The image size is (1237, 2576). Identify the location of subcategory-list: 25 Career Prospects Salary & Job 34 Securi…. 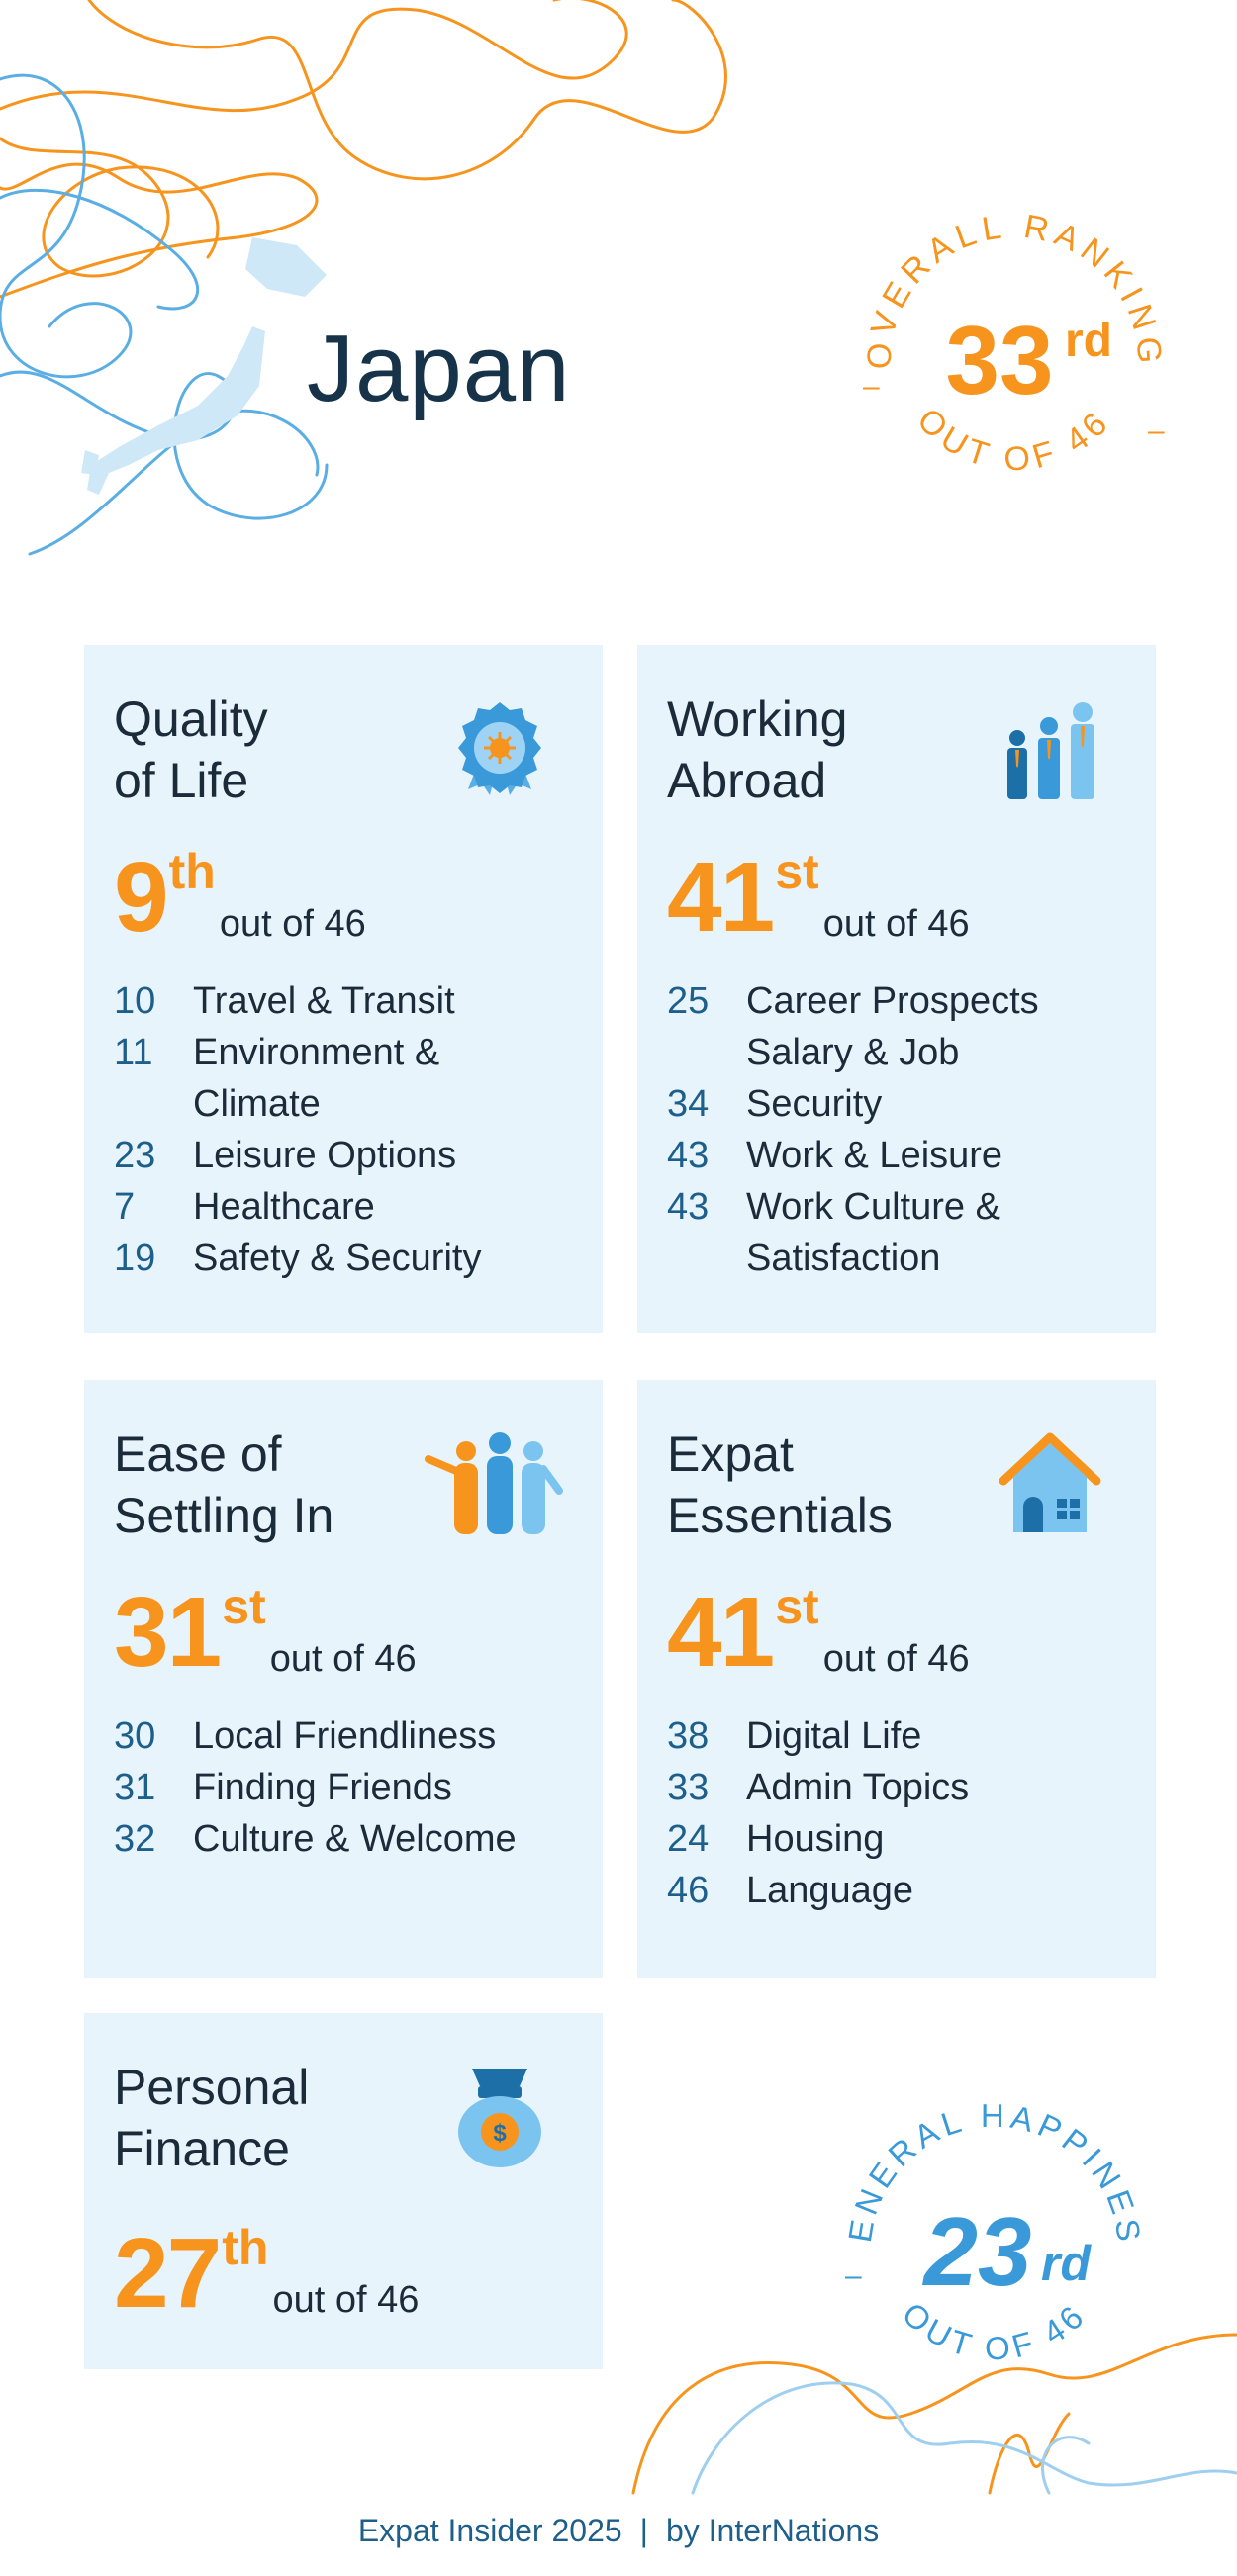
(895, 1129).